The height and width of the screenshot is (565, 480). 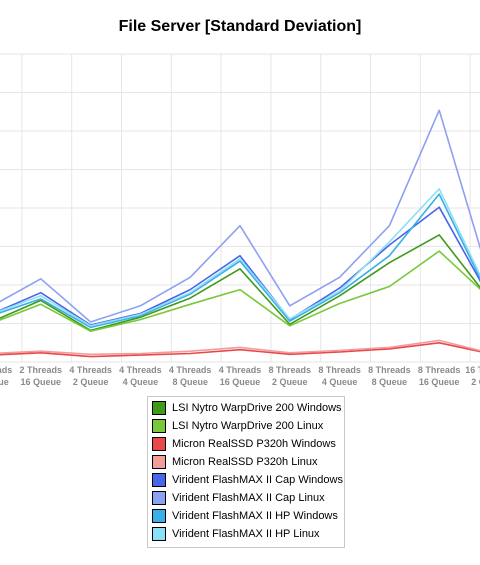 I want to click on legend-item: LSI Nytro WarpDrive 200 Windows, so click(x=247, y=408).